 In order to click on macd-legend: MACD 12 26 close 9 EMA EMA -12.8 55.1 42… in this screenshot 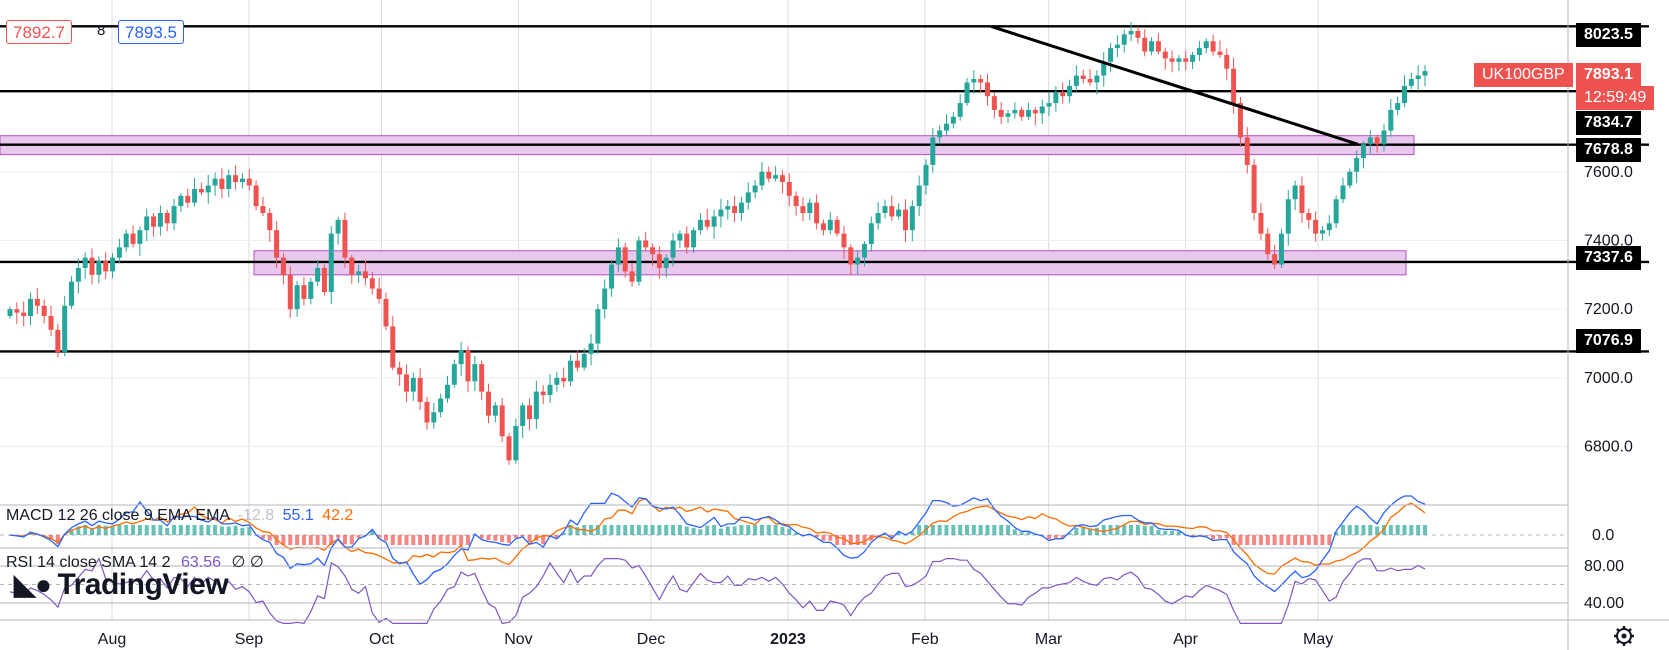, I will do `click(179, 516)`.